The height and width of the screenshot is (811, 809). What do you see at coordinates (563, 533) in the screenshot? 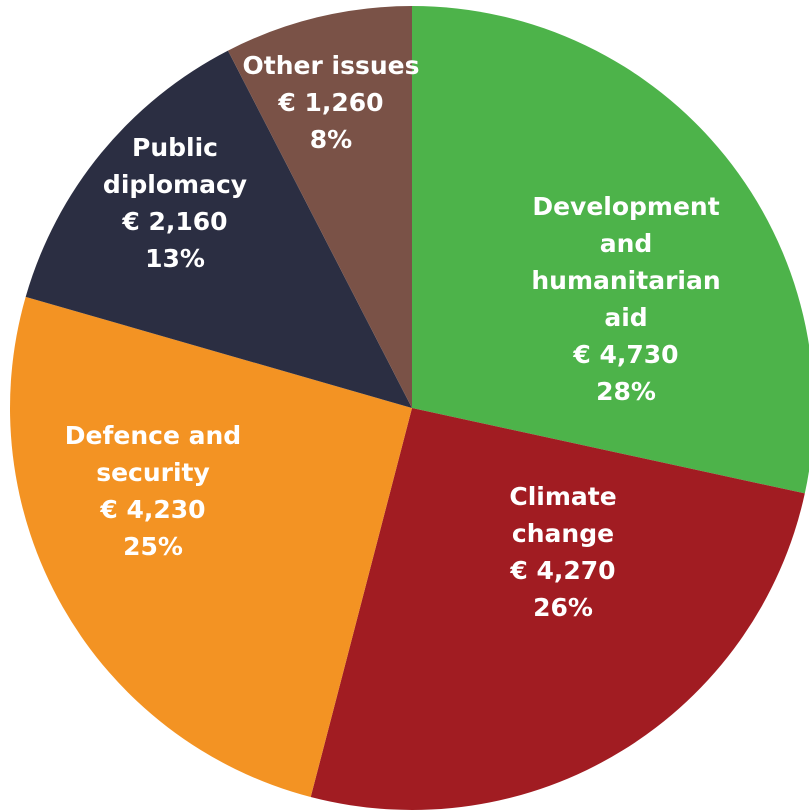
I see `slice-name-line: change` at bounding box center [563, 533].